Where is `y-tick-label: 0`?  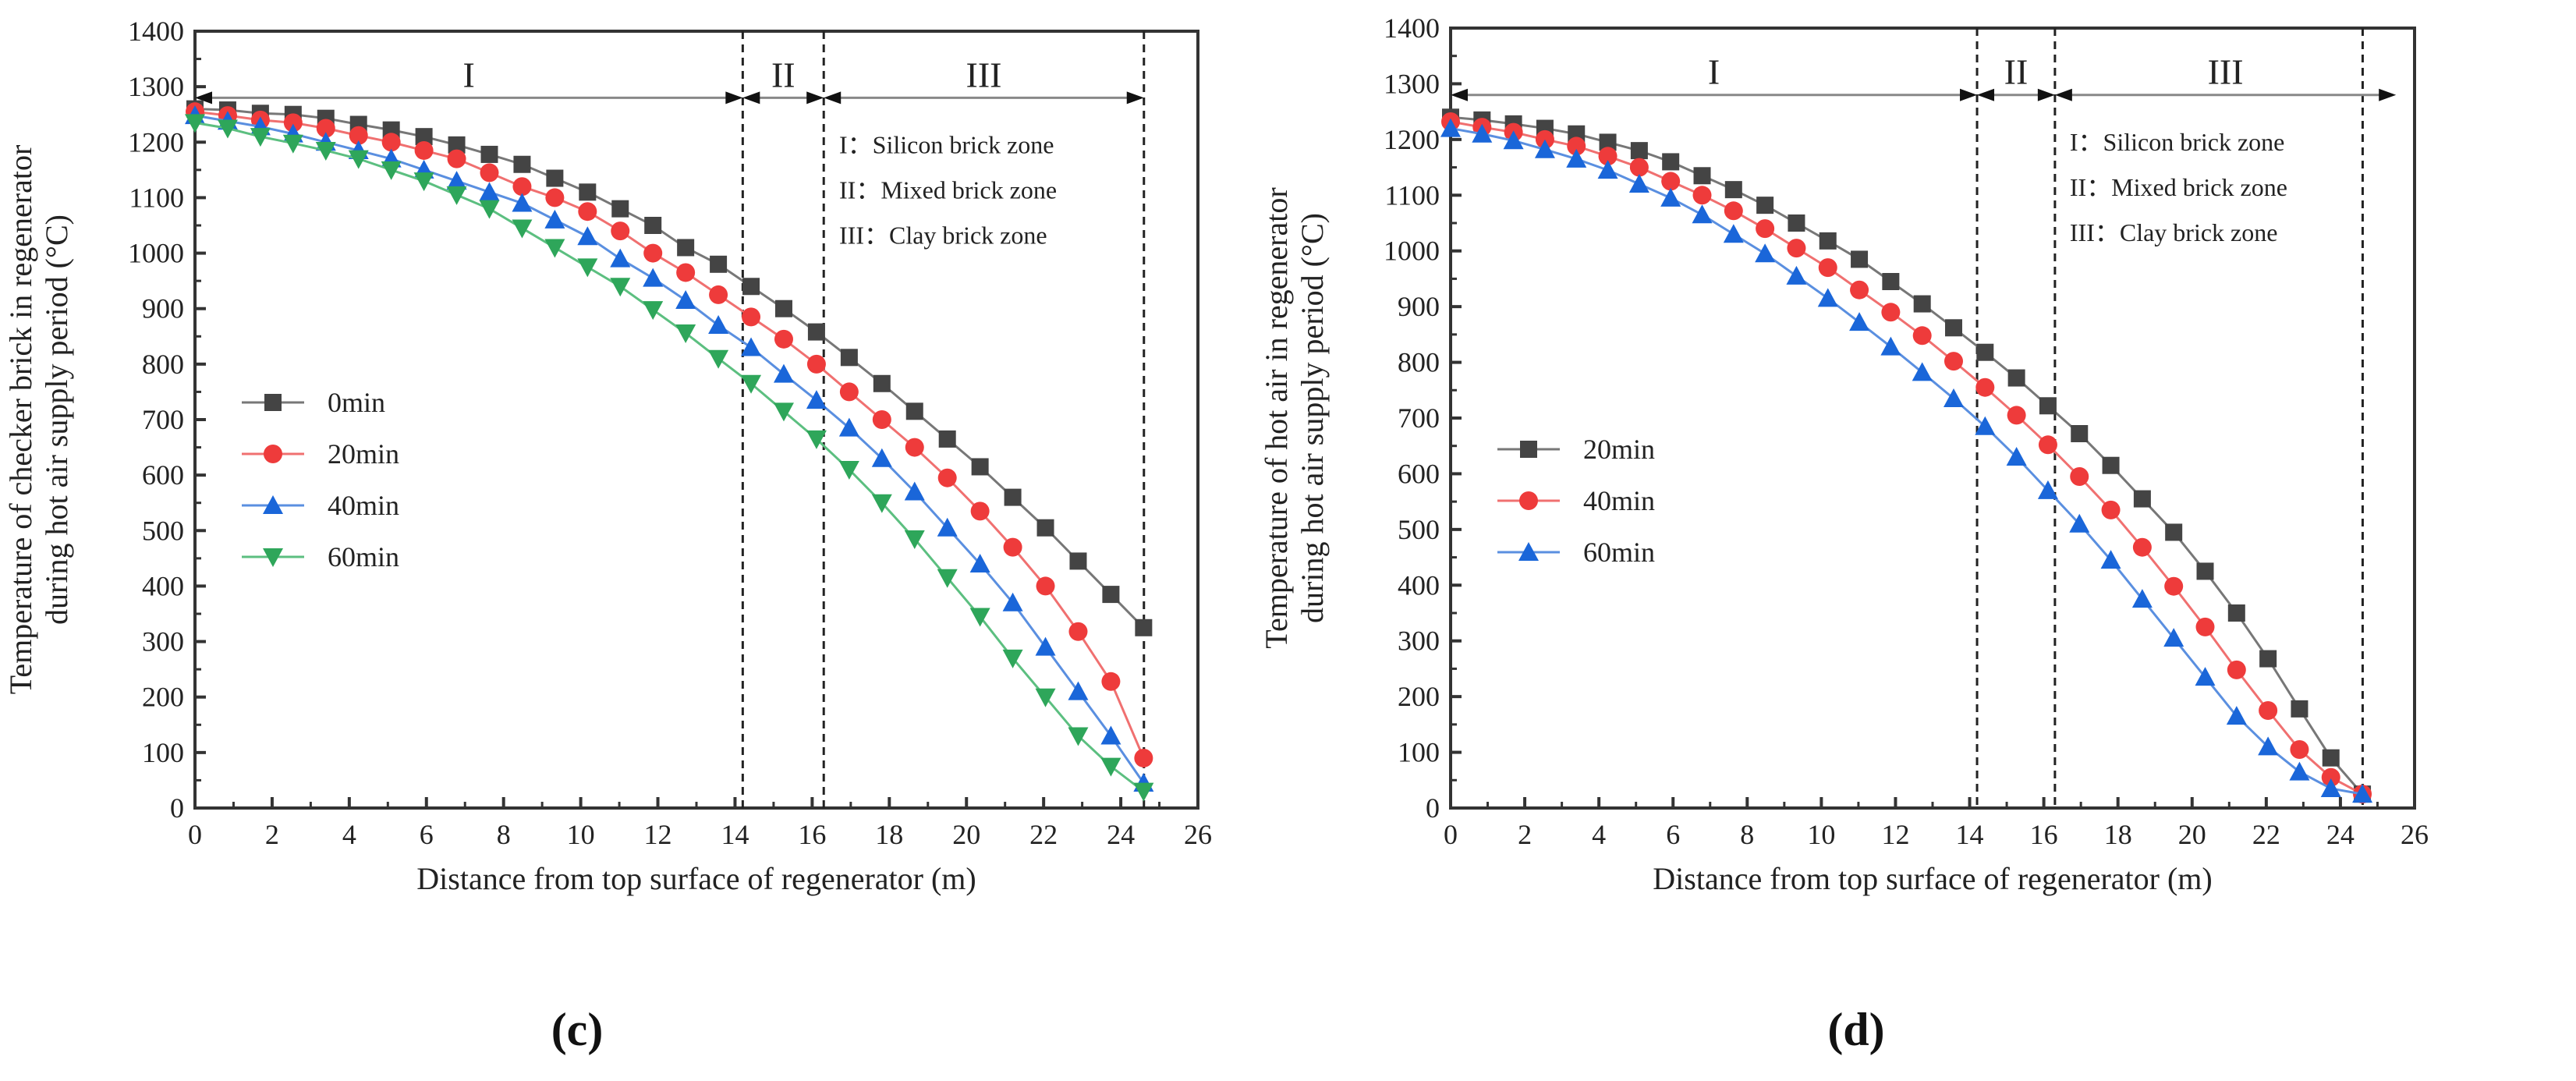
y-tick-label: 0 is located at coordinates (1433, 808).